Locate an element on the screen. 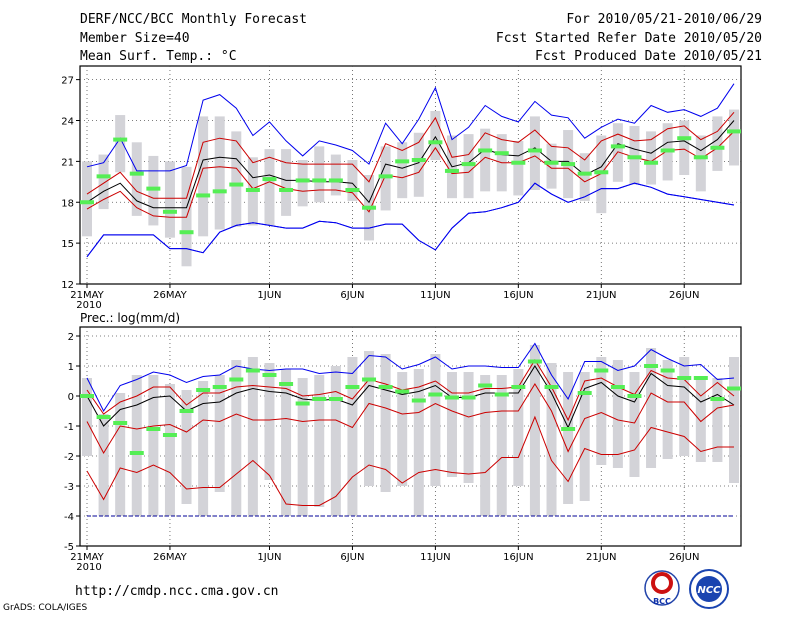 The width and height of the screenshot is (800, 618). prec-series-upper-red is located at coordinates (410, 390).